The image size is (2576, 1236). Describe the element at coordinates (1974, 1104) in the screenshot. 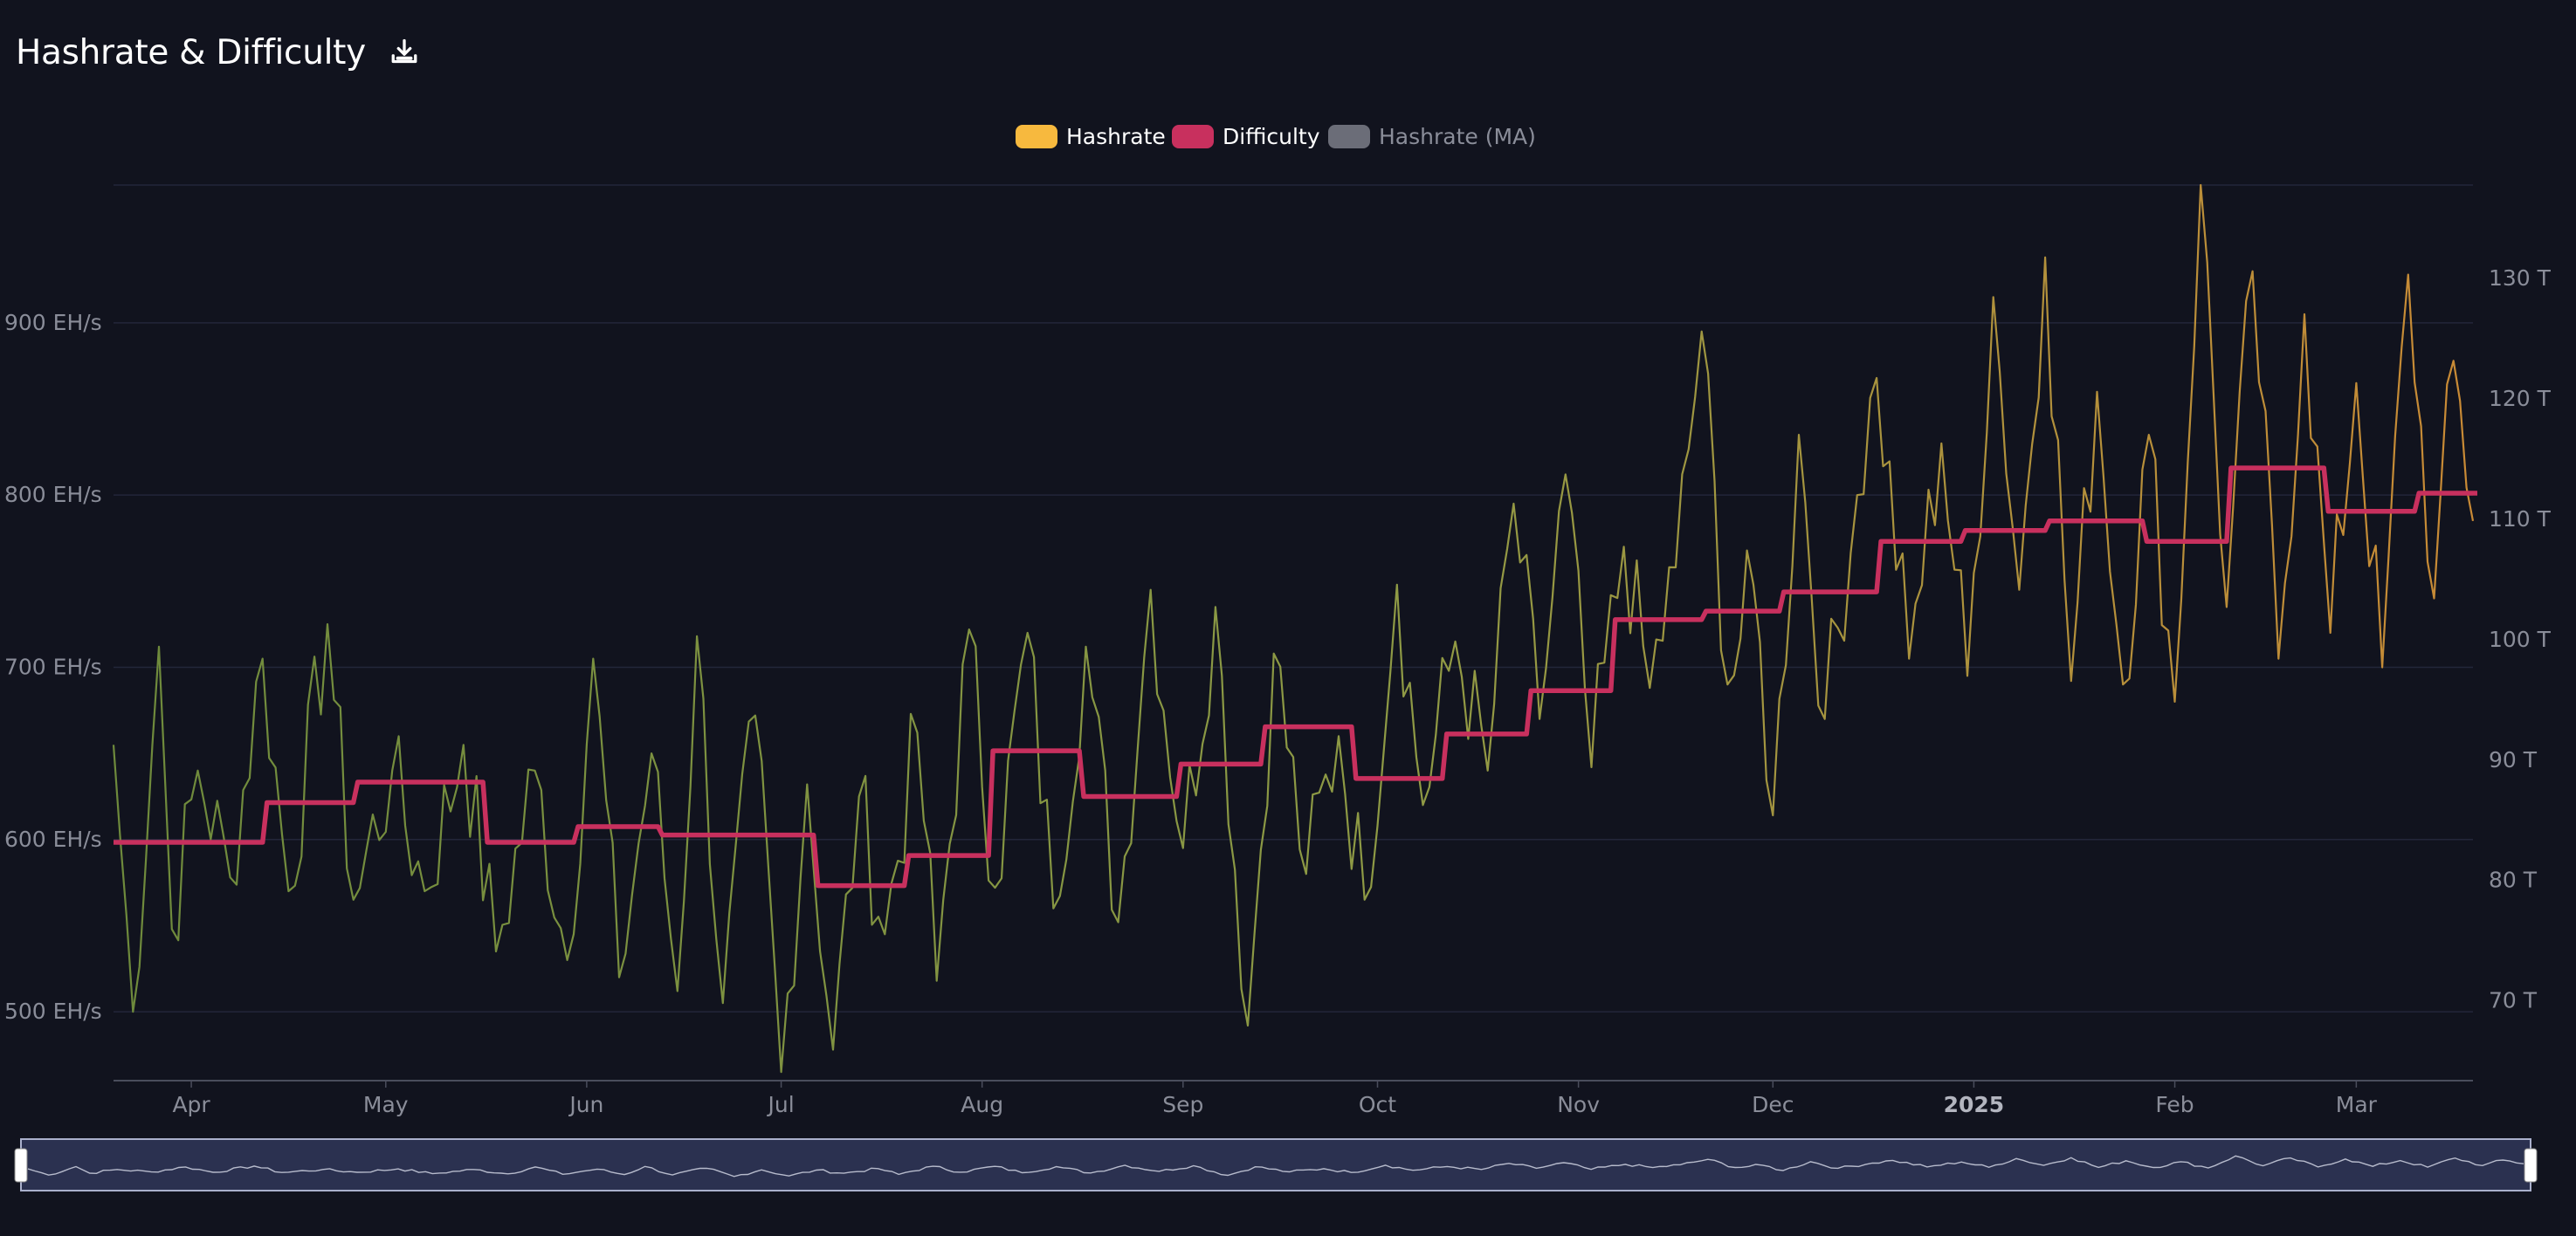

I see `x-tick-label: 2025` at that location.